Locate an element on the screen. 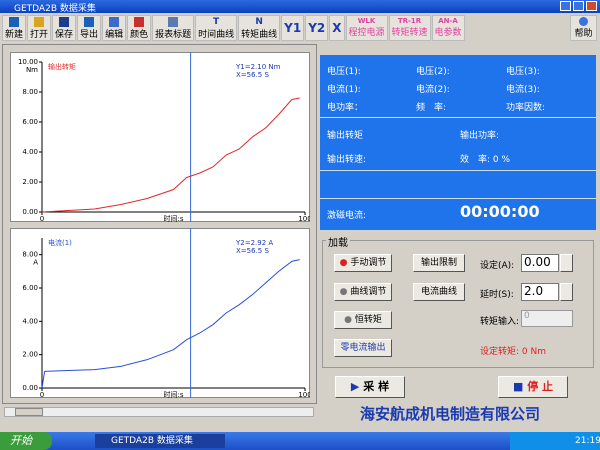 Image resolution: width=600 pixels, height=450 pixels. toolbar-button: AN-A 电参数 is located at coordinates (448, 28).